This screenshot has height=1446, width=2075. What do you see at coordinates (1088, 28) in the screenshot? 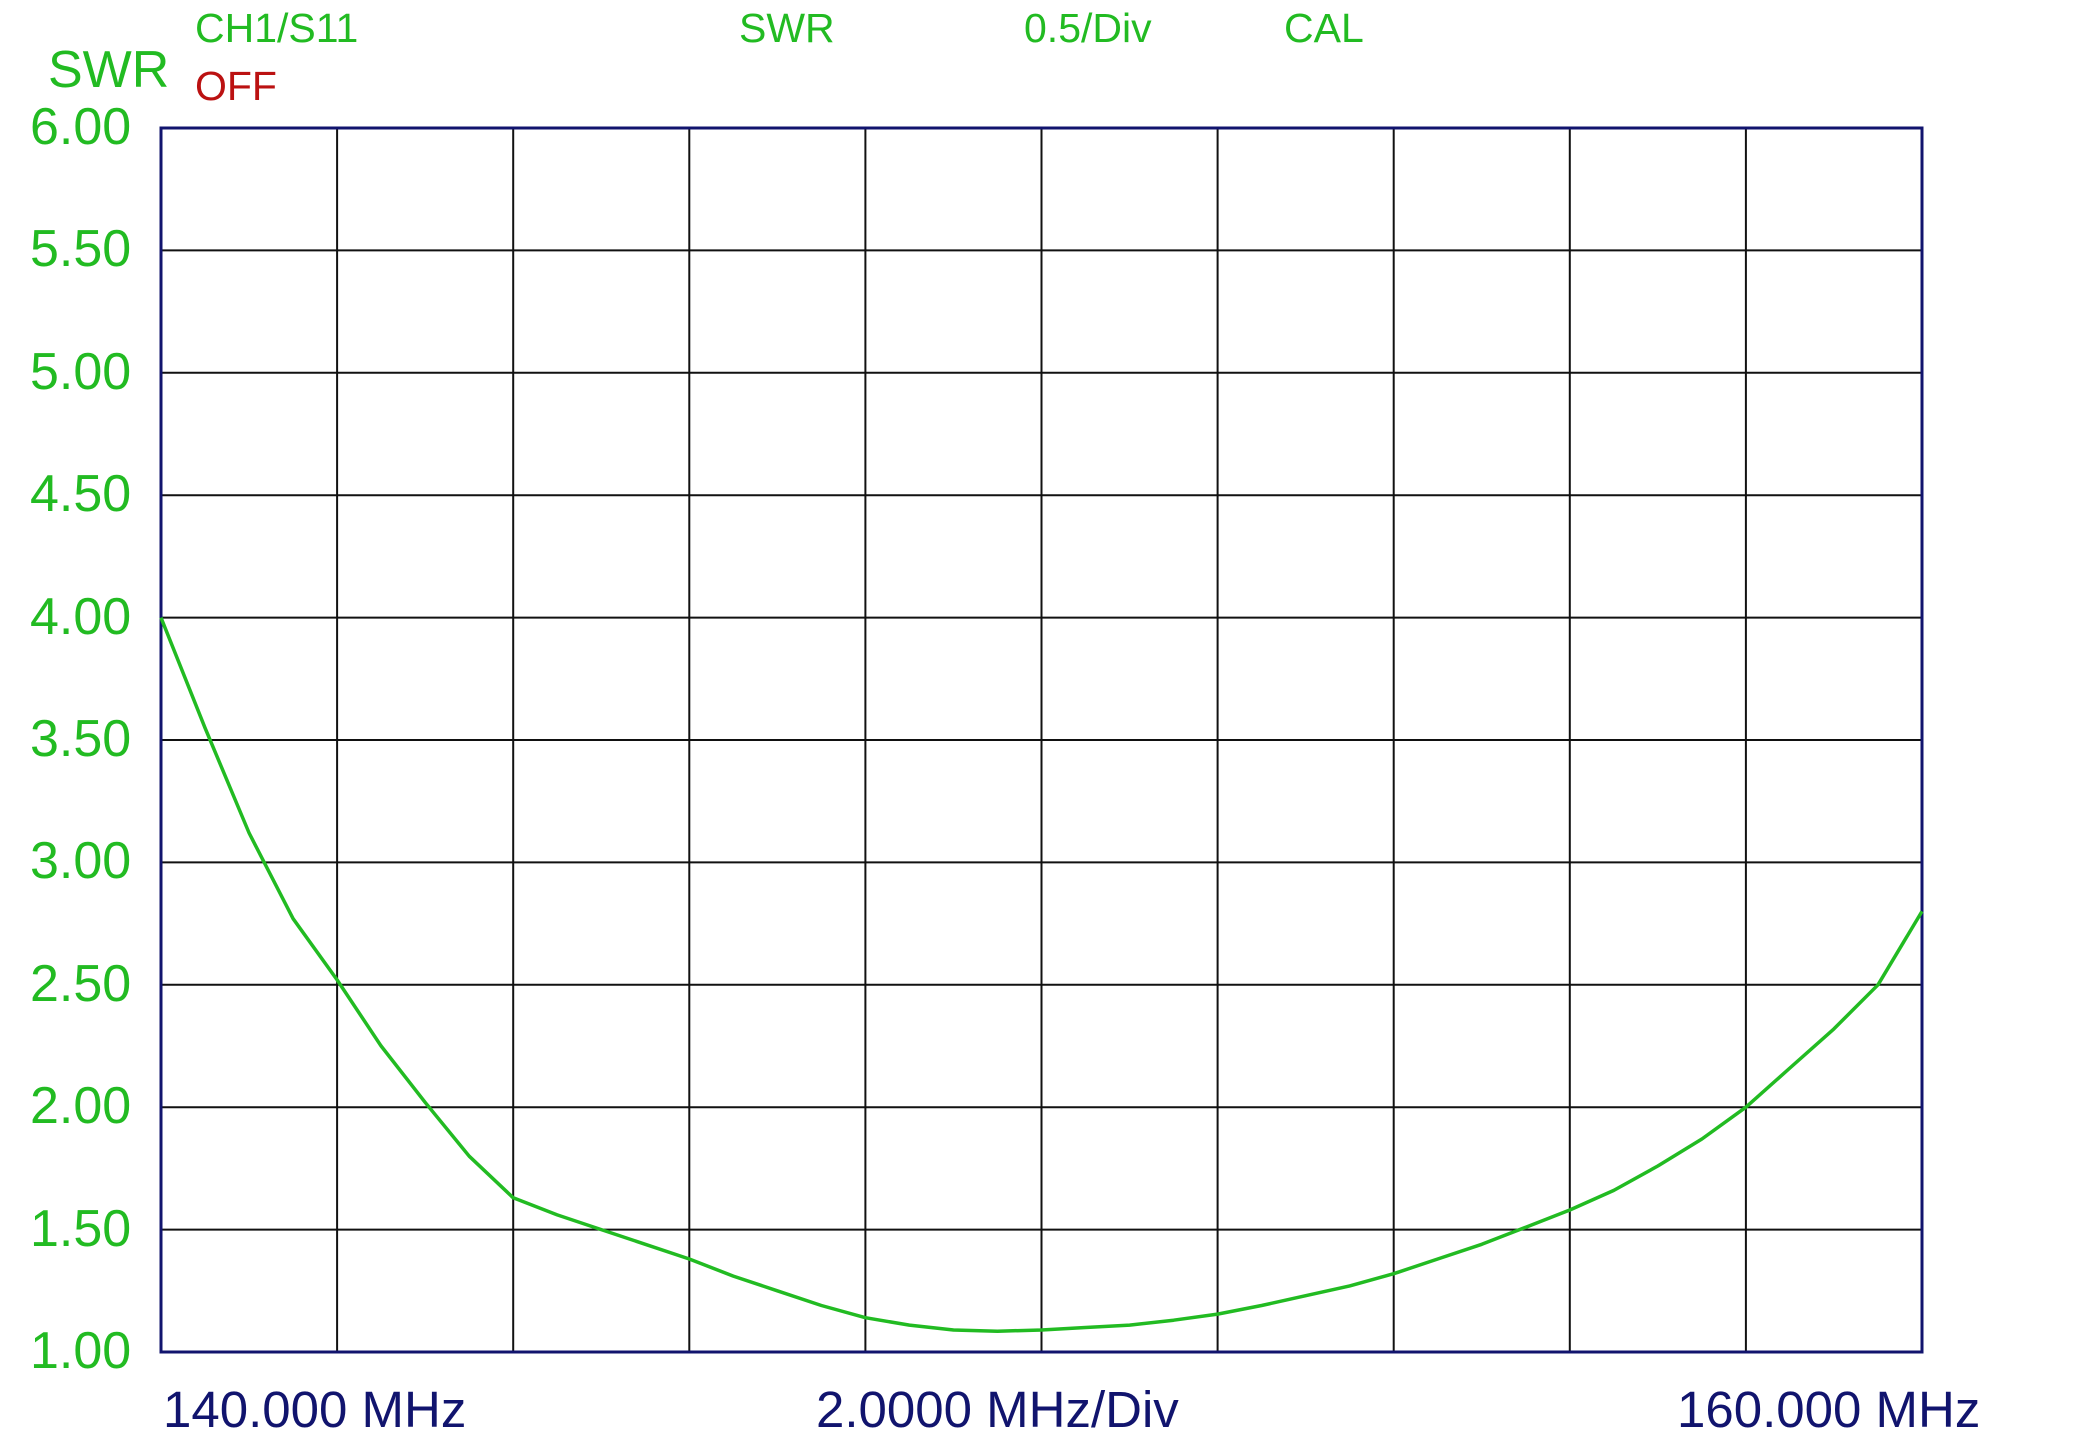
I see `scale-indicator: 0.5/Div` at bounding box center [1088, 28].